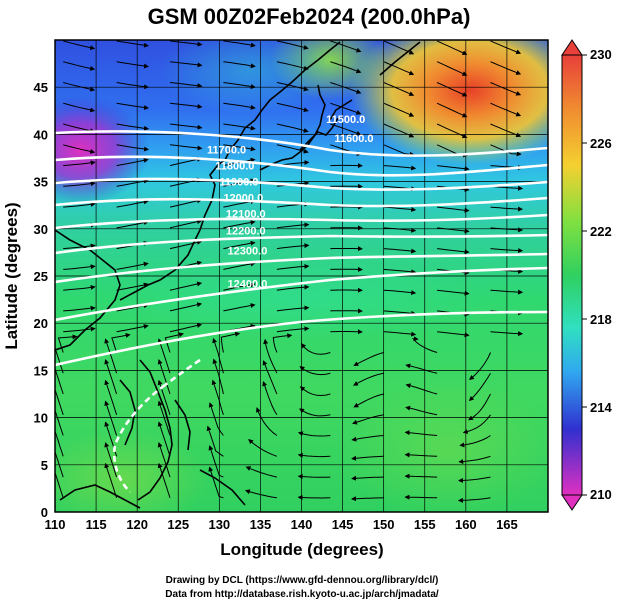 The height and width of the screenshot is (605, 619). What do you see at coordinates (507, 524) in the screenshot?
I see `x-tick-label: 165` at bounding box center [507, 524].